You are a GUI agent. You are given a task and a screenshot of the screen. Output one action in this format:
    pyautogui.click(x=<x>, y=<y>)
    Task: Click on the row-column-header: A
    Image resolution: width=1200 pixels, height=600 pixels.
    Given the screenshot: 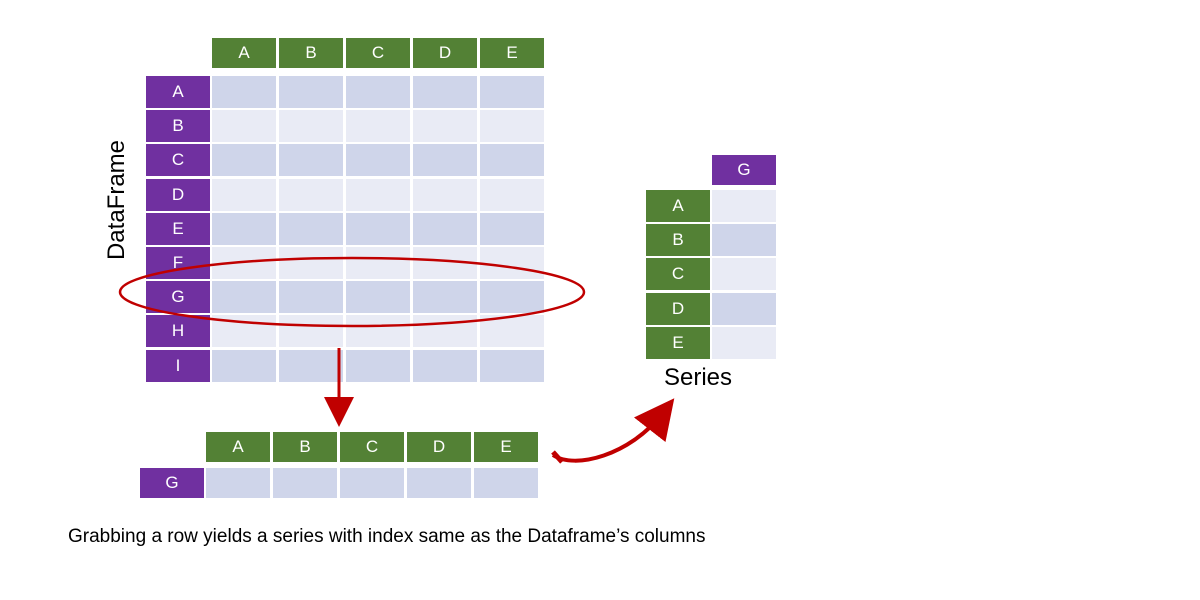 What is the action you would take?
    pyautogui.click(x=238, y=447)
    